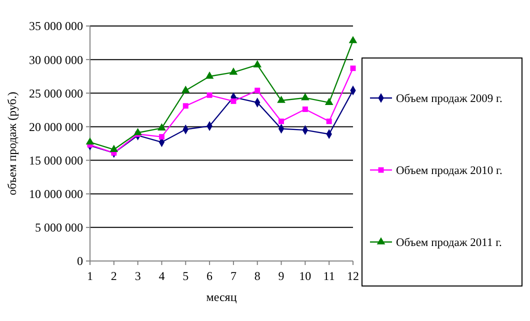 This screenshot has height=321, width=530. Describe the element at coordinates (137, 276) in the screenshot. I see `x-tick-label: 3` at that location.